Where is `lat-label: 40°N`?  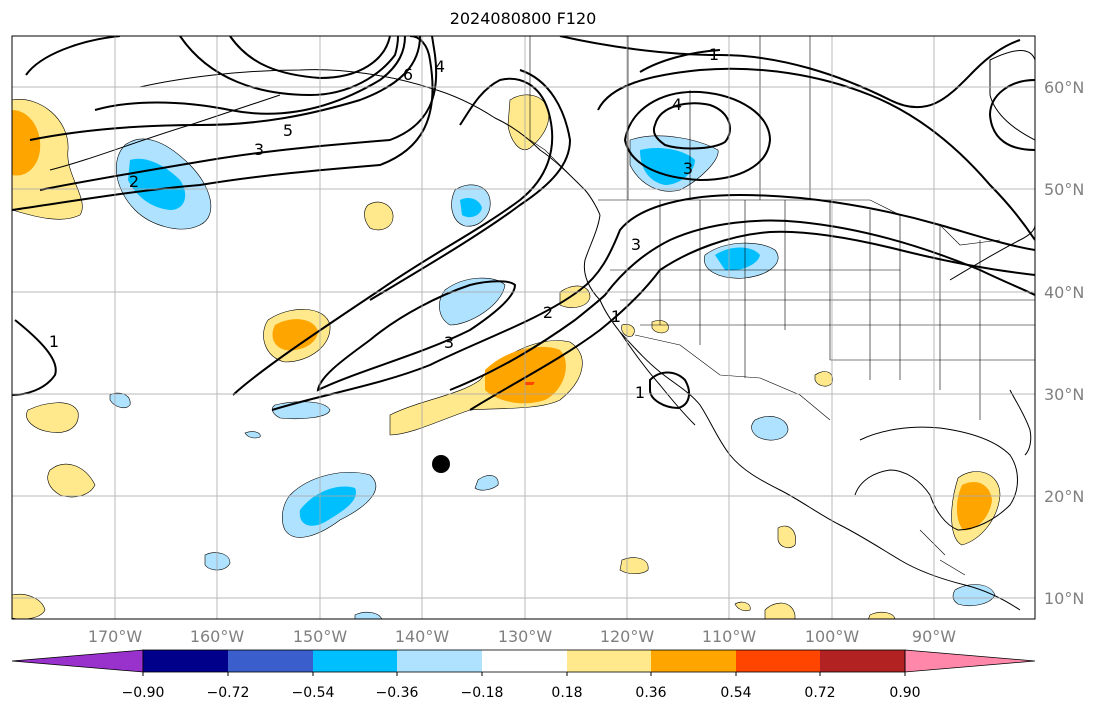 lat-label: 40°N is located at coordinates (1064, 292).